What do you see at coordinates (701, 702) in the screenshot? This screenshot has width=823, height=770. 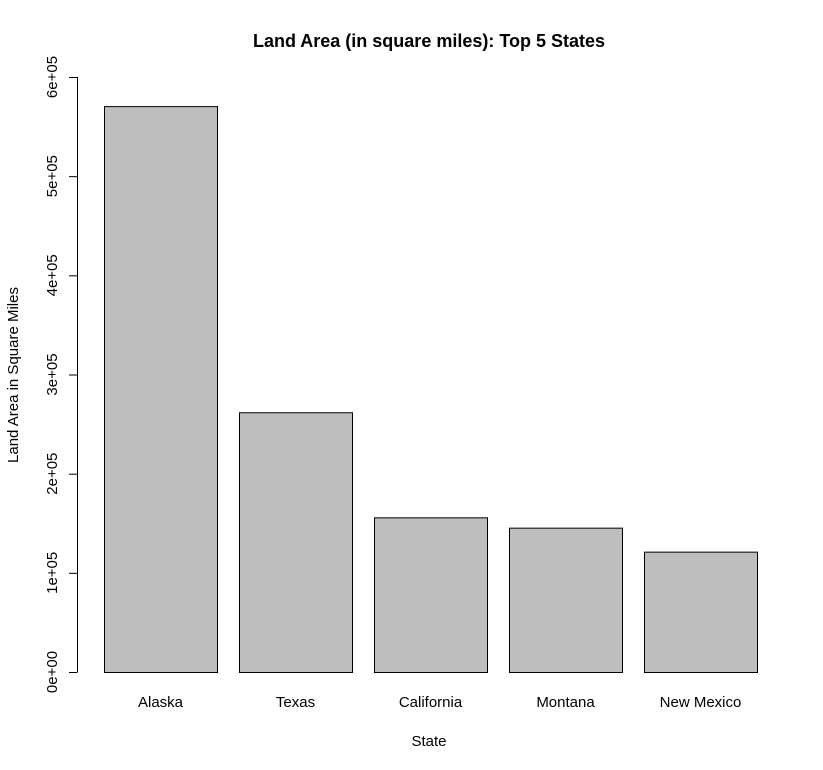 I see `x-tick-label: New Mexico` at bounding box center [701, 702].